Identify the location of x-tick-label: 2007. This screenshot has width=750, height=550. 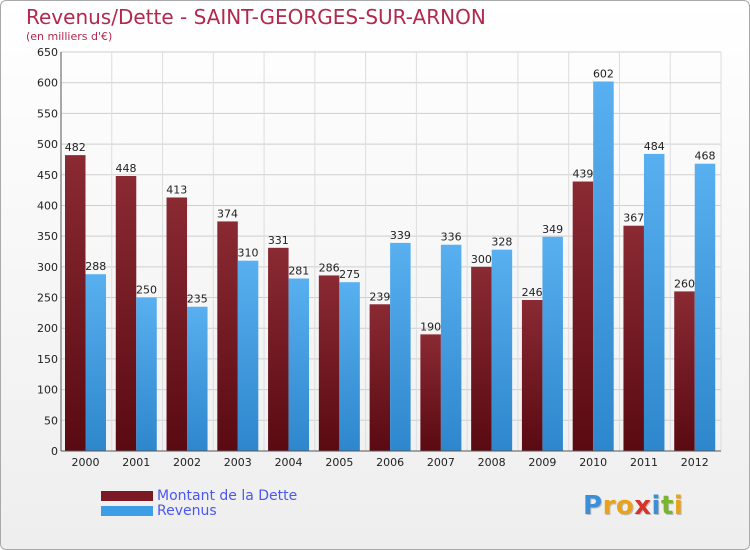
(441, 462).